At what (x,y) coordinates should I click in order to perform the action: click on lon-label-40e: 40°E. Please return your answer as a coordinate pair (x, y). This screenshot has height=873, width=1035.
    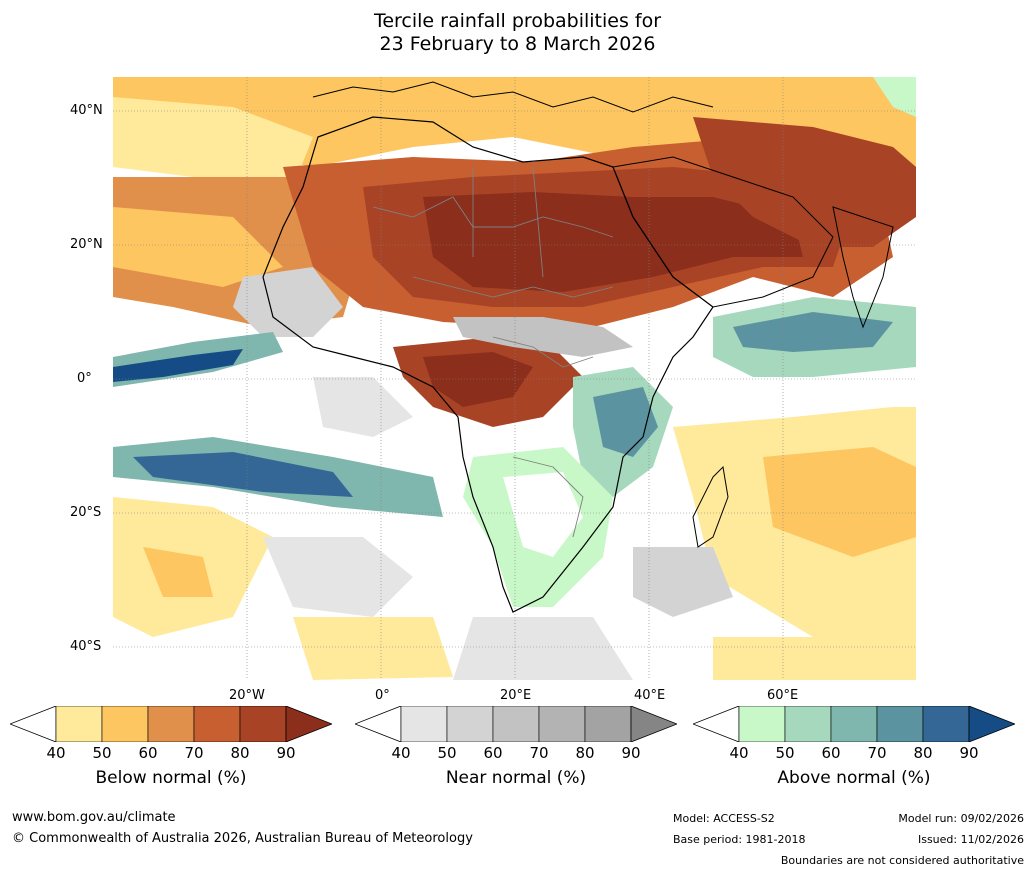
    Looking at the image, I should click on (650, 695).